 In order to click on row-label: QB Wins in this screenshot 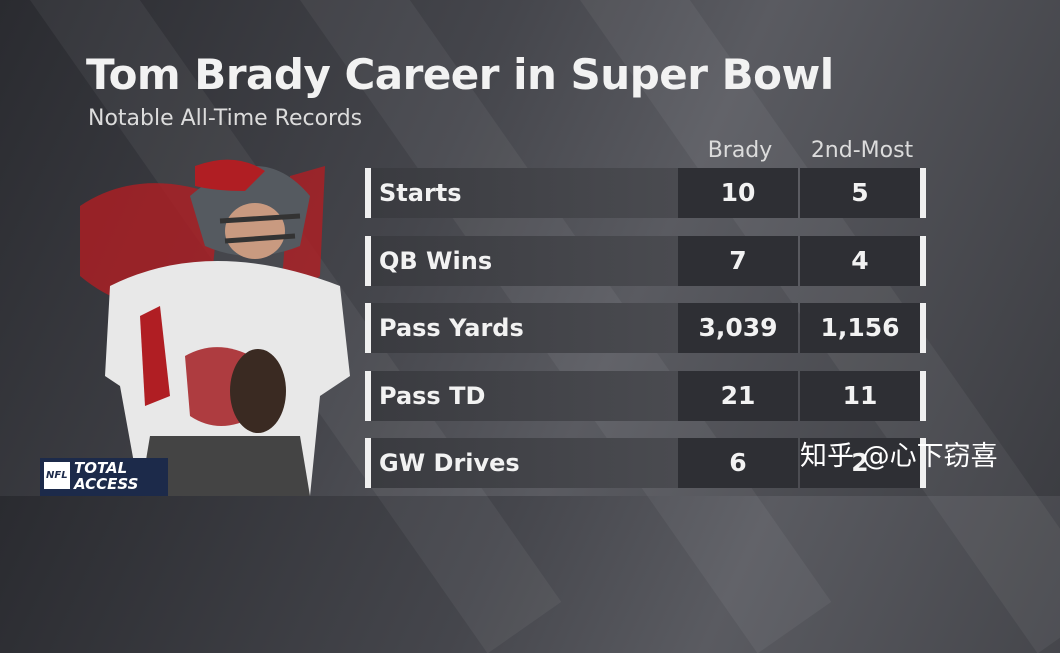, I will do `click(521, 260)`.